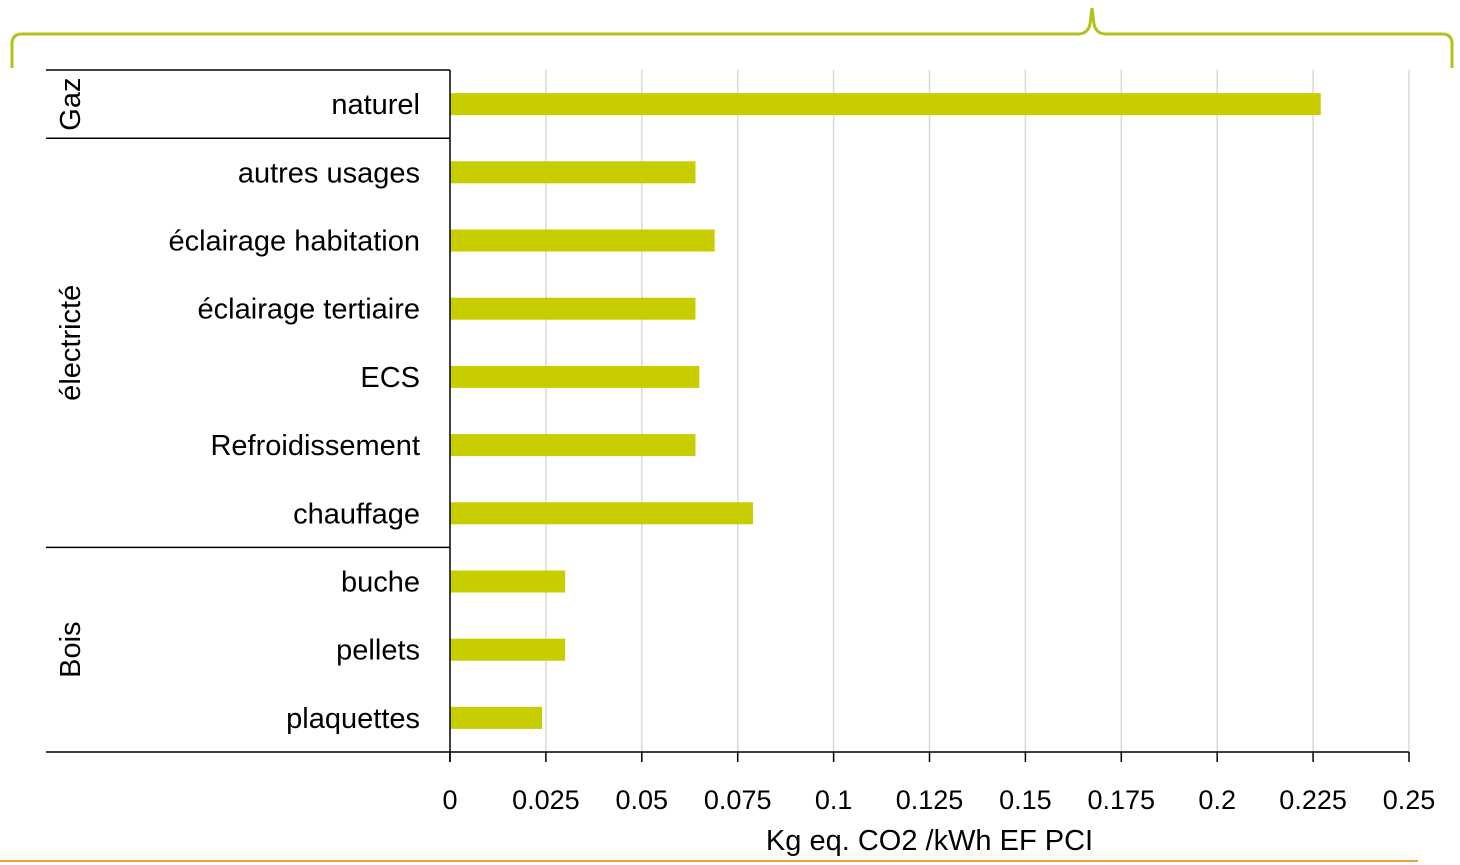 The width and height of the screenshot is (1460, 865). Describe the element at coordinates (732, 37) in the screenshot. I see `top-brace` at that location.